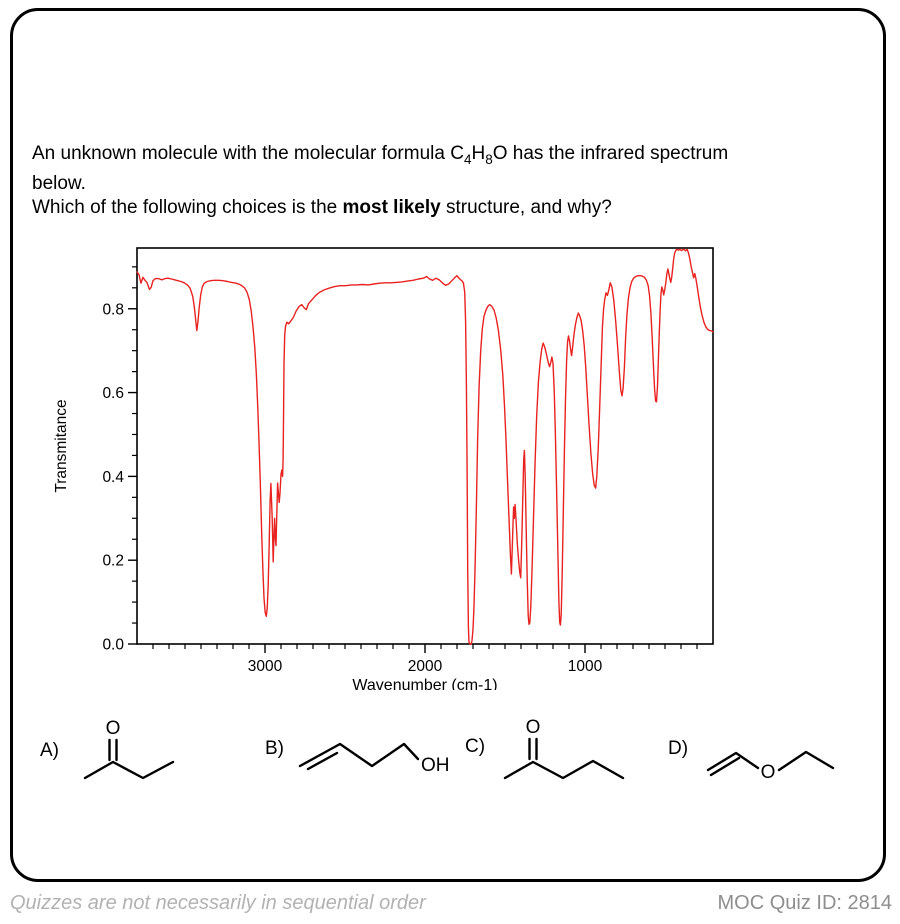  I want to click on ether-oxygen-label: O, so click(768, 772).